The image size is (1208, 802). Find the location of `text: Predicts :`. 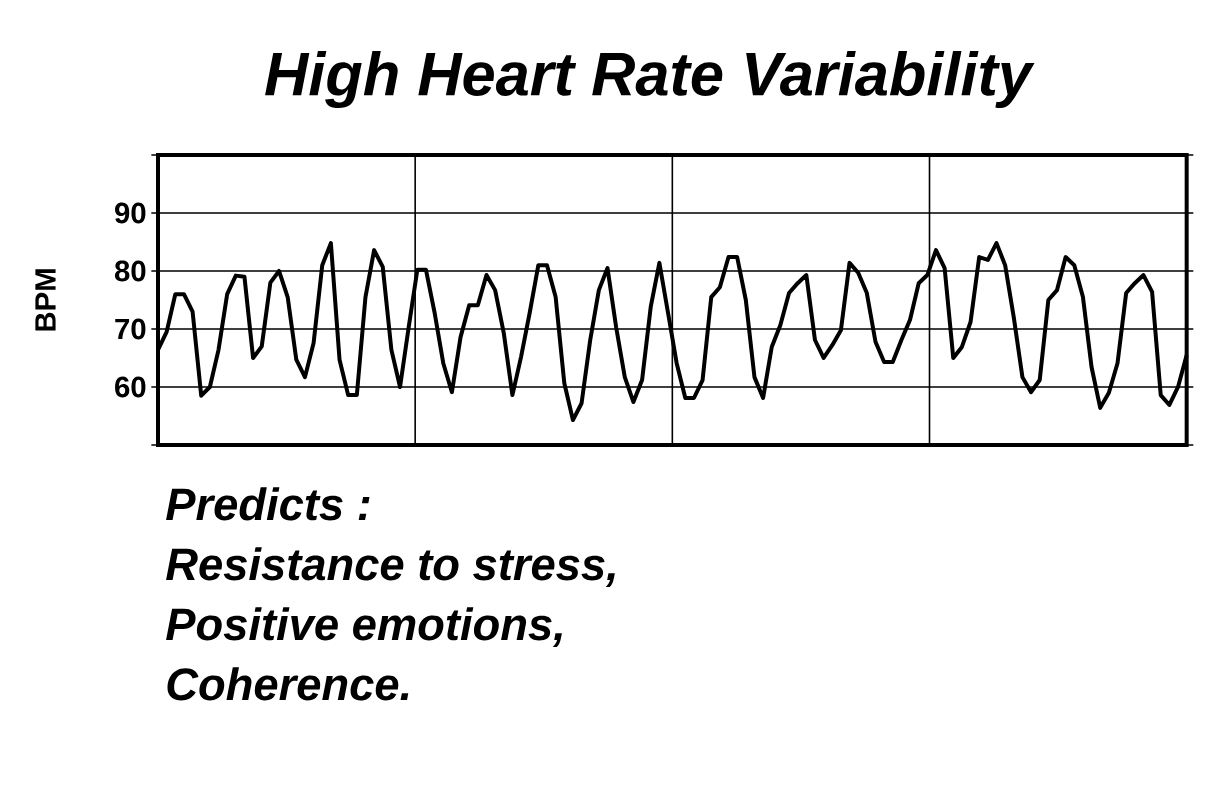

text: Predicts : is located at coordinates (268, 504).